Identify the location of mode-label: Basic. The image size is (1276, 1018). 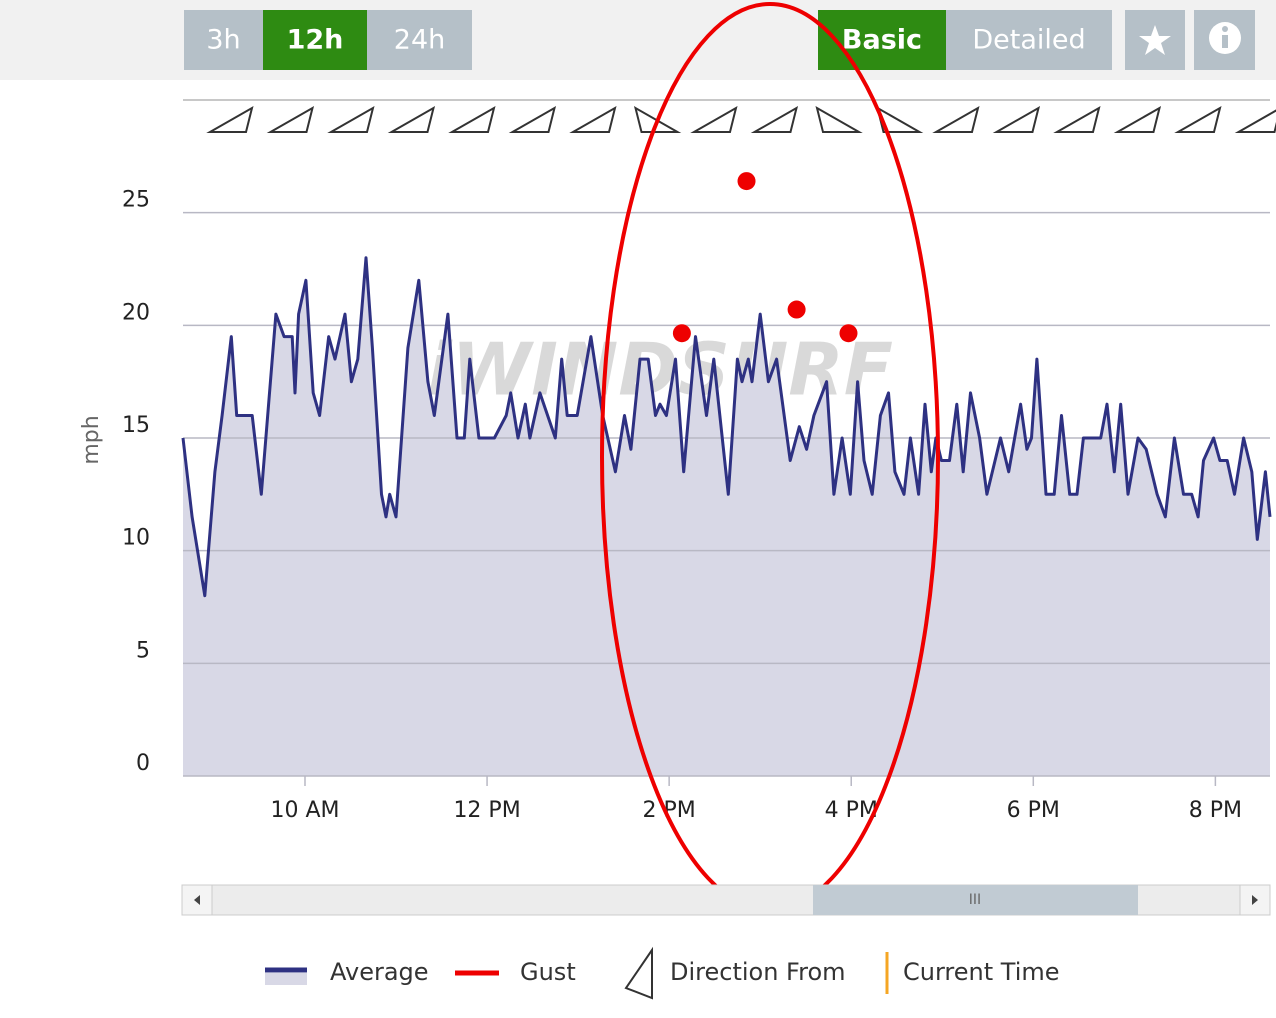
(882, 40).